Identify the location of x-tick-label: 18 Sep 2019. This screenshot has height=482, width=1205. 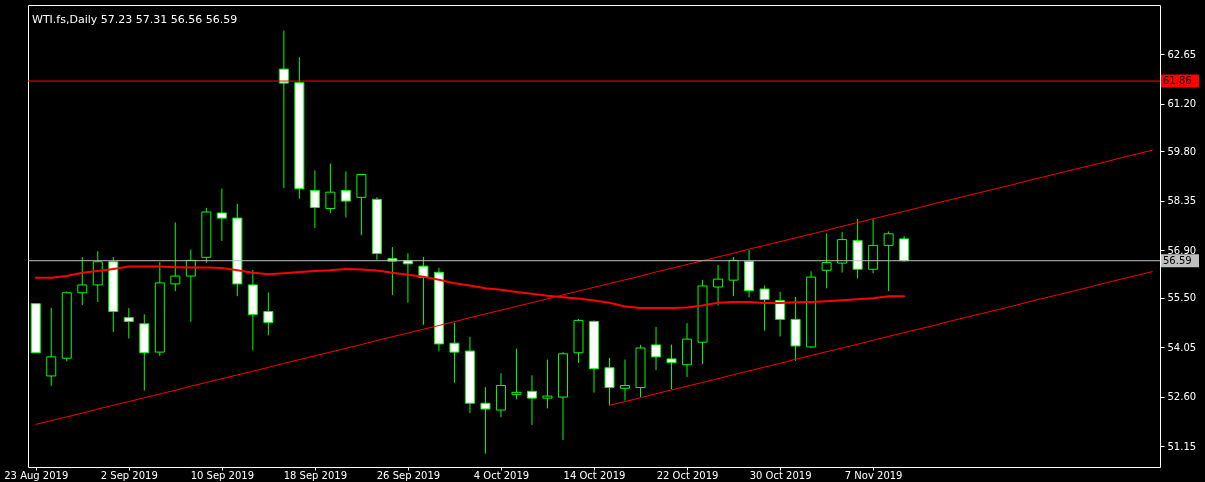
(315, 475).